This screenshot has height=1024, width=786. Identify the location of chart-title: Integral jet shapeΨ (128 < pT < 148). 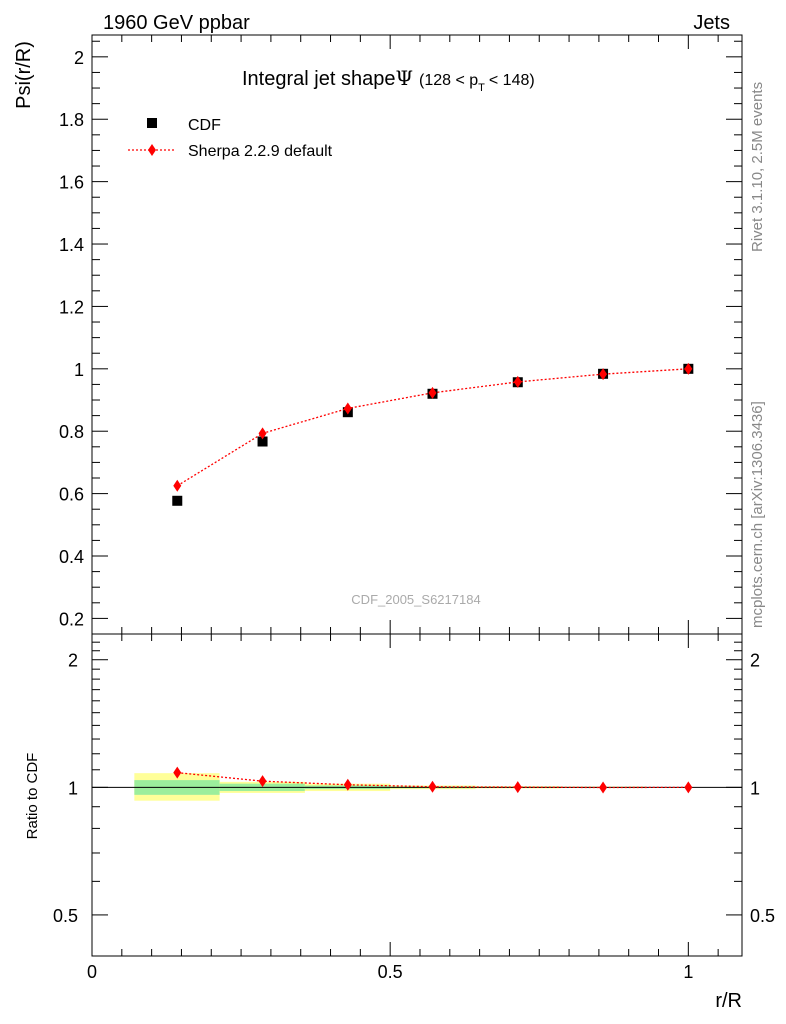
(388, 80).